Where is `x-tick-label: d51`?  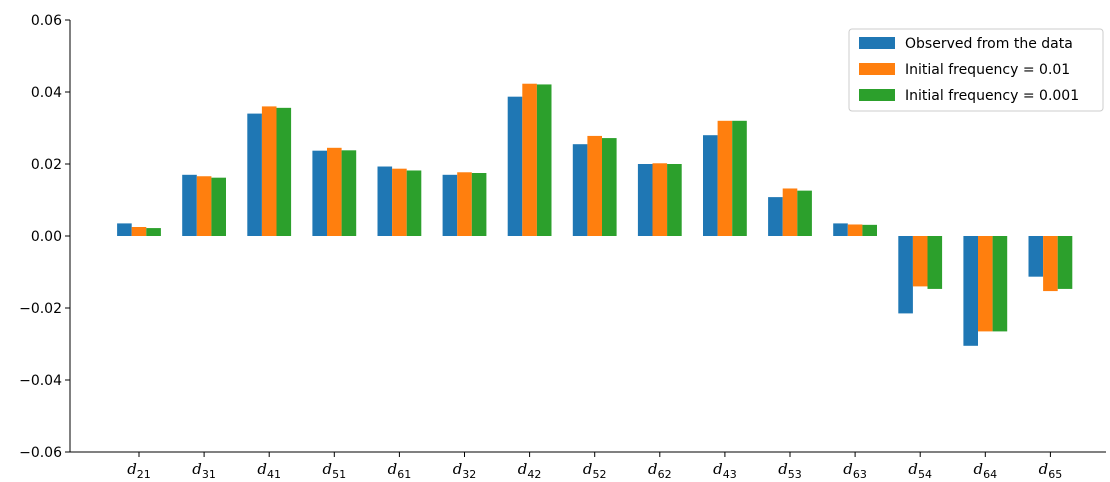 x-tick-label: d51 is located at coordinates (334, 470).